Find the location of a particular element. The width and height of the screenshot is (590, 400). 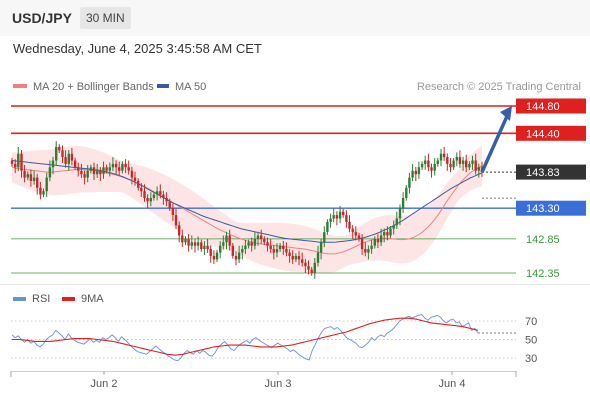

level-label: 142.85 is located at coordinates (543, 240).